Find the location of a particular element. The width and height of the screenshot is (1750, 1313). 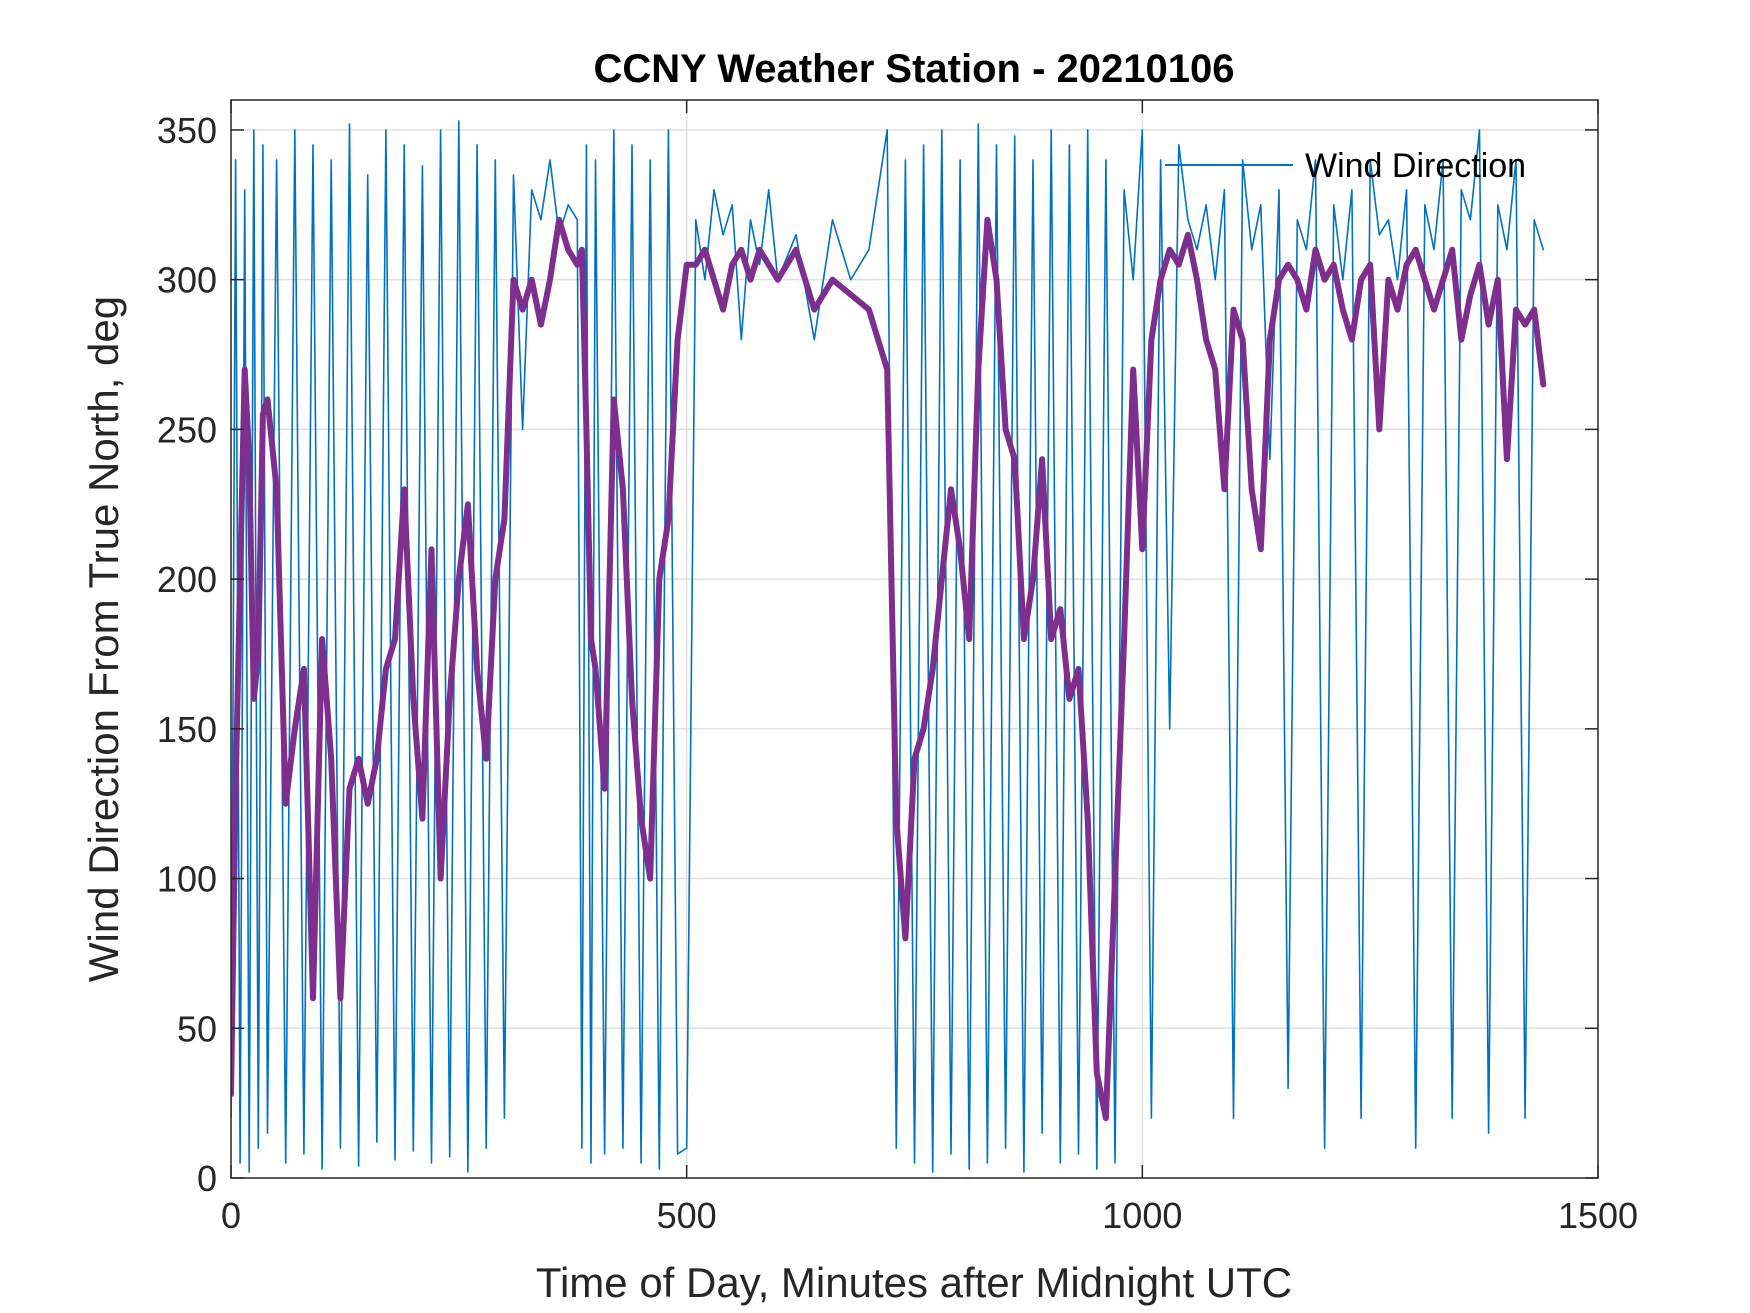

y-tick-label: 200 is located at coordinates (187, 579).